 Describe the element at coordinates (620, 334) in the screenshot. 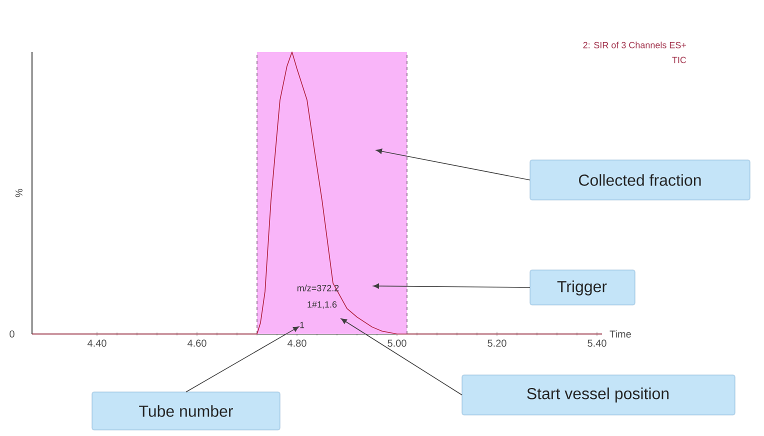

I see `x-axis-title: Time` at that location.